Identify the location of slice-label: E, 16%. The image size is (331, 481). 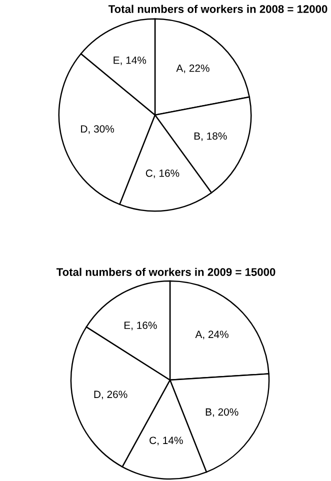
(140, 326).